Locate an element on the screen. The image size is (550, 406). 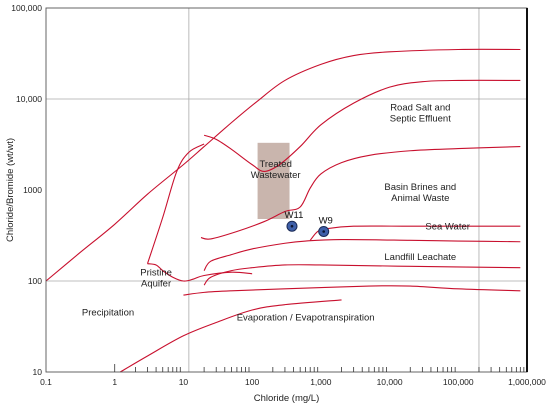
y-tick-label: 10 is located at coordinates (38, 372).